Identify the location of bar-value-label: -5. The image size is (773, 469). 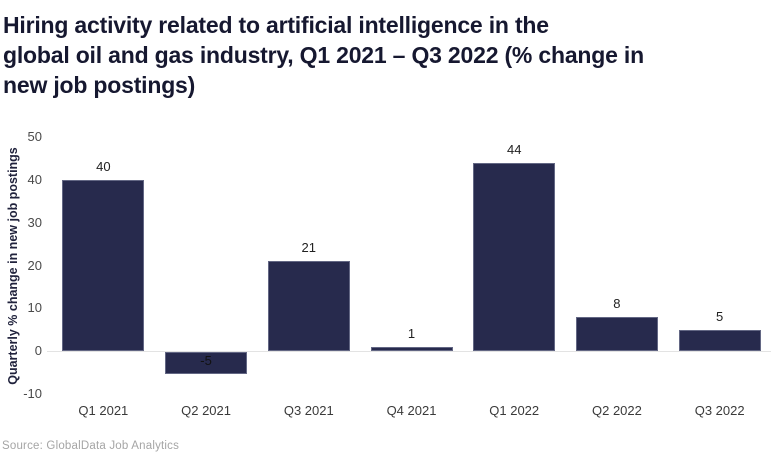
(206, 361).